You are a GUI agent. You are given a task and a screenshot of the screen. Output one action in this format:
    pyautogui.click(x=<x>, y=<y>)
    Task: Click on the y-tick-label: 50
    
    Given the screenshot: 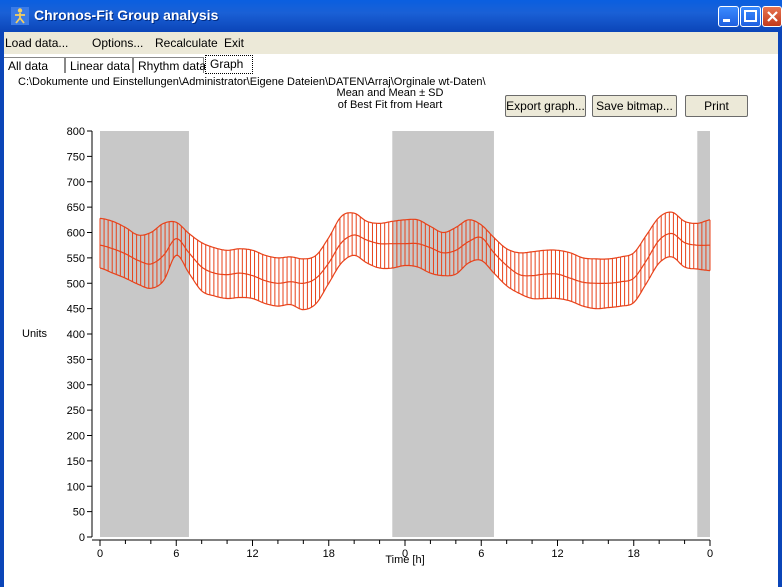 What is the action you would take?
    pyautogui.click(x=79, y=513)
    